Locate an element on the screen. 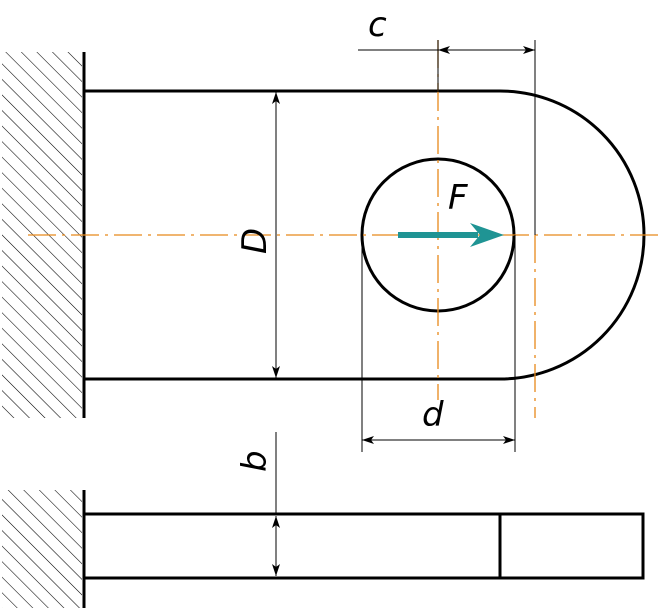 The width and height of the screenshot is (663, 610). force-arrow-head is located at coordinates (487, 235).